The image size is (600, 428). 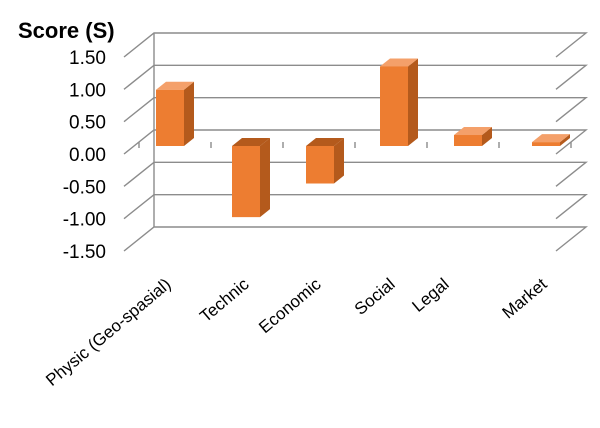 What do you see at coordinates (224, 300) in the screenshot?
I see `category-label: Technic` at bounding box center [224, 300].